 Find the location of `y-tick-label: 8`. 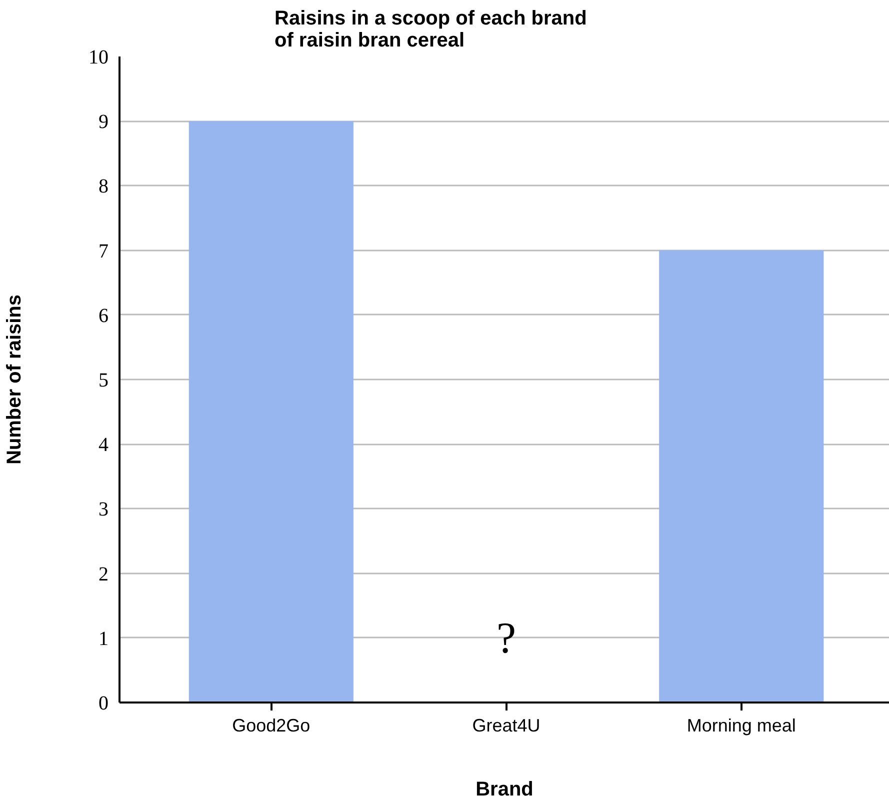

y-tick-label: 8 is located at coordinates (103, 187).